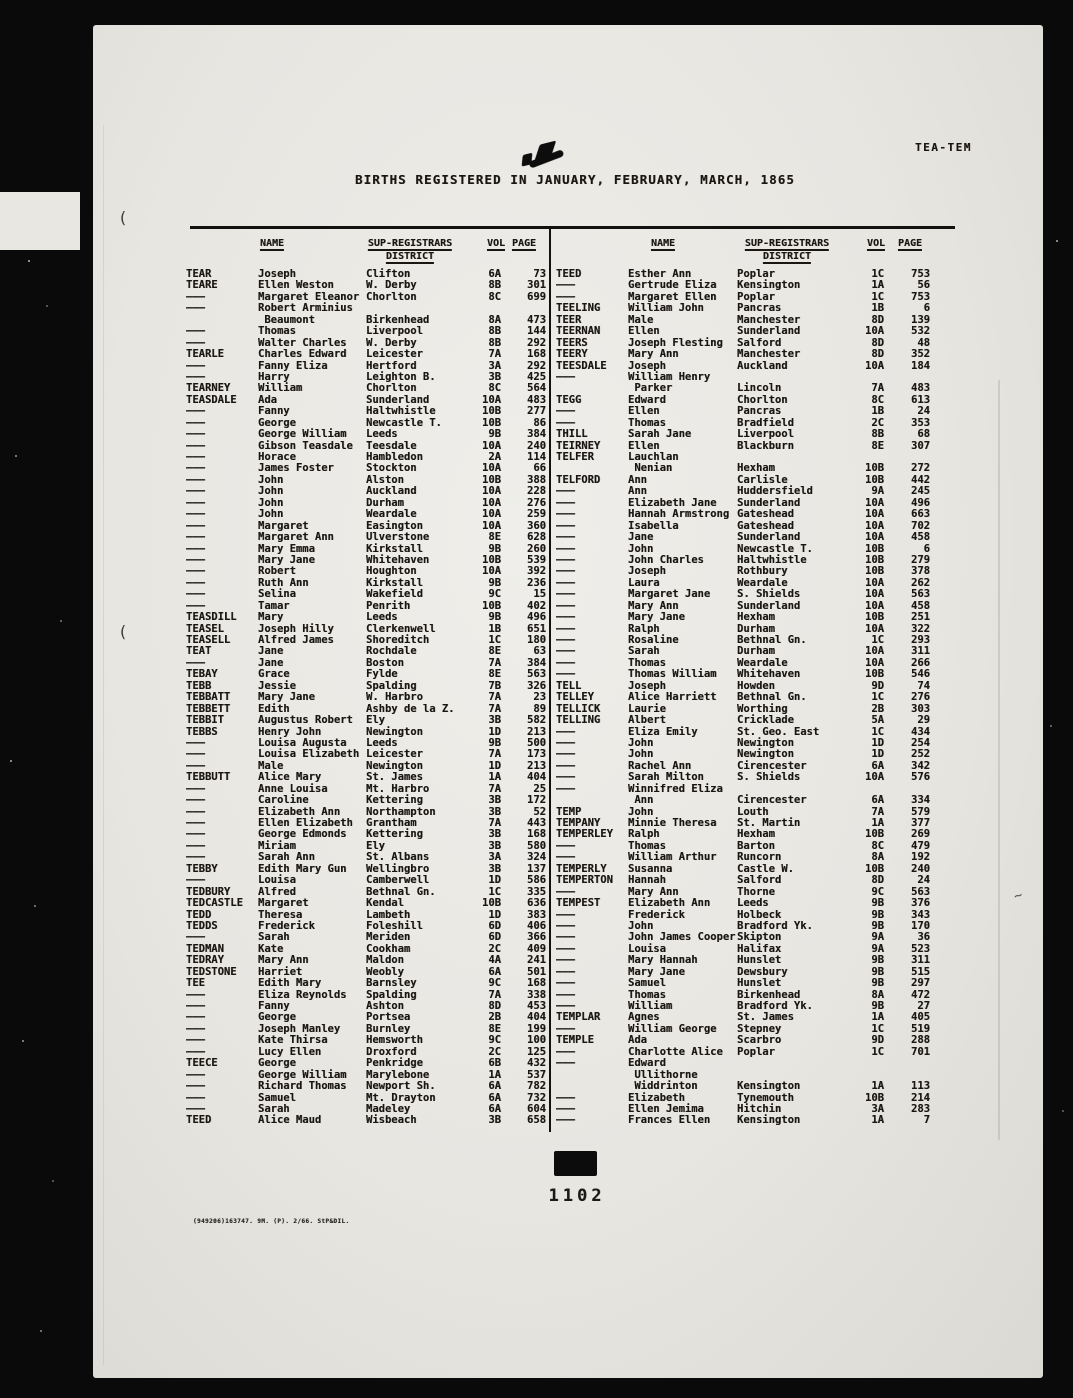 The width and height of the screenshot is (1073, 1398). Describe the element at coordinates (367, 720) in the screenshot. I see `index-row: TEBBIT Augustus Robert Ely 3B 582` at that location.